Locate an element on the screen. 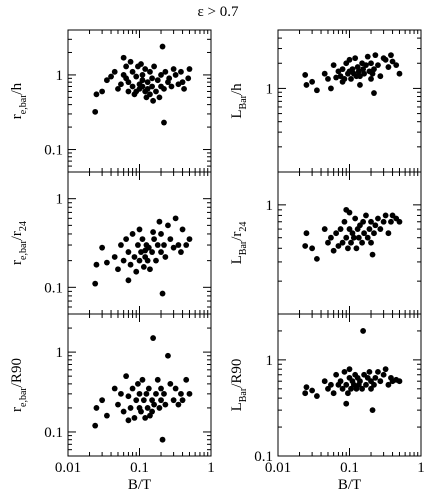 Image resolution: width=436 pixels, height=496 pixels. x-tick-label: 1 is located at coordinates (421, 468).